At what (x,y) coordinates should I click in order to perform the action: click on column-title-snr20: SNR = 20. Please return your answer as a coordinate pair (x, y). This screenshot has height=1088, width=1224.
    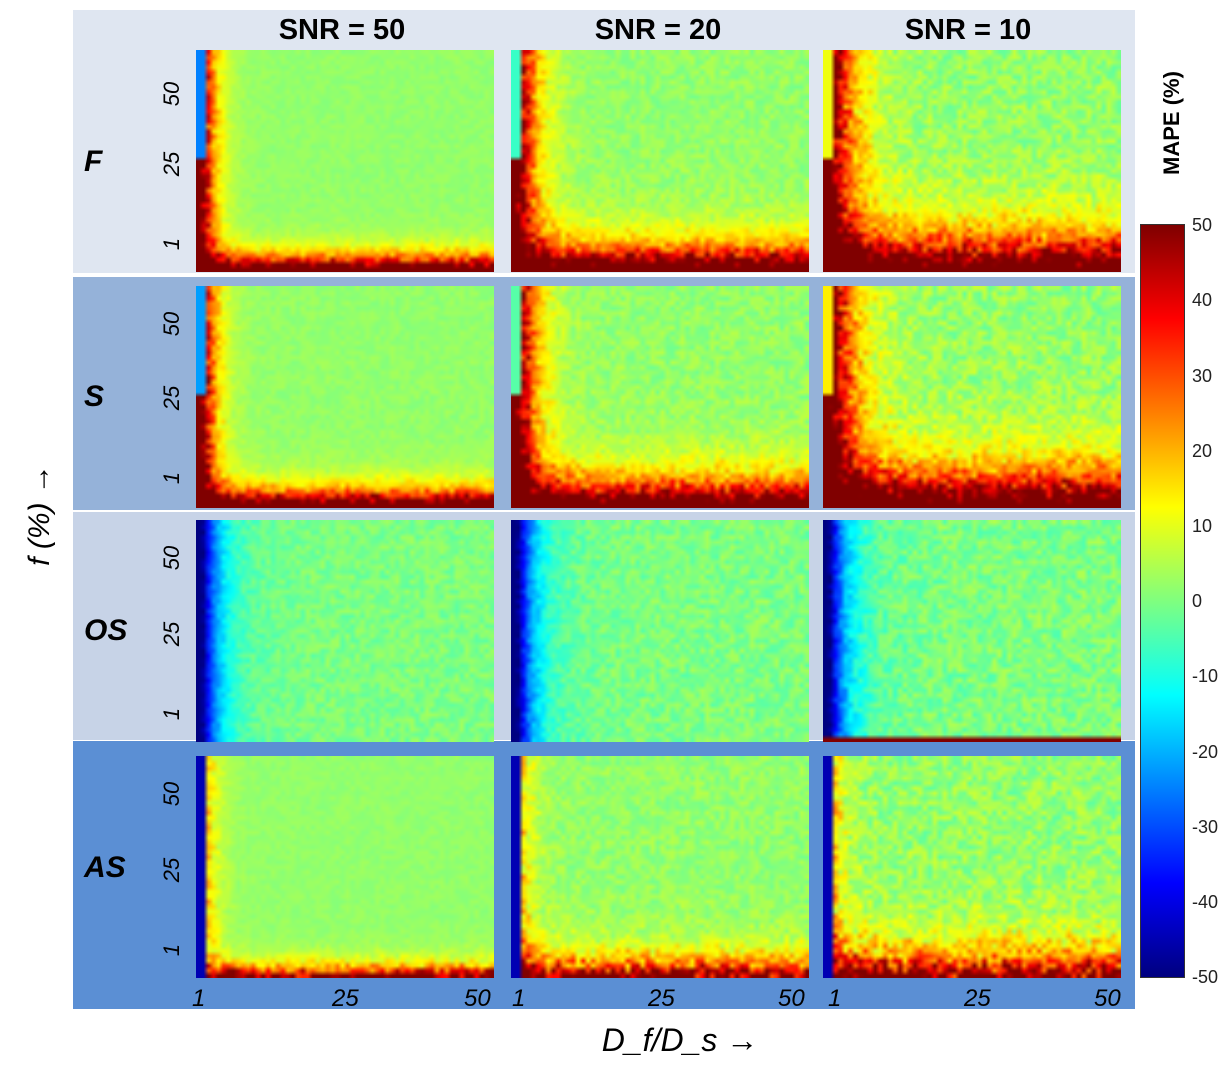
    Looking at the image, I should click on (658, 30).